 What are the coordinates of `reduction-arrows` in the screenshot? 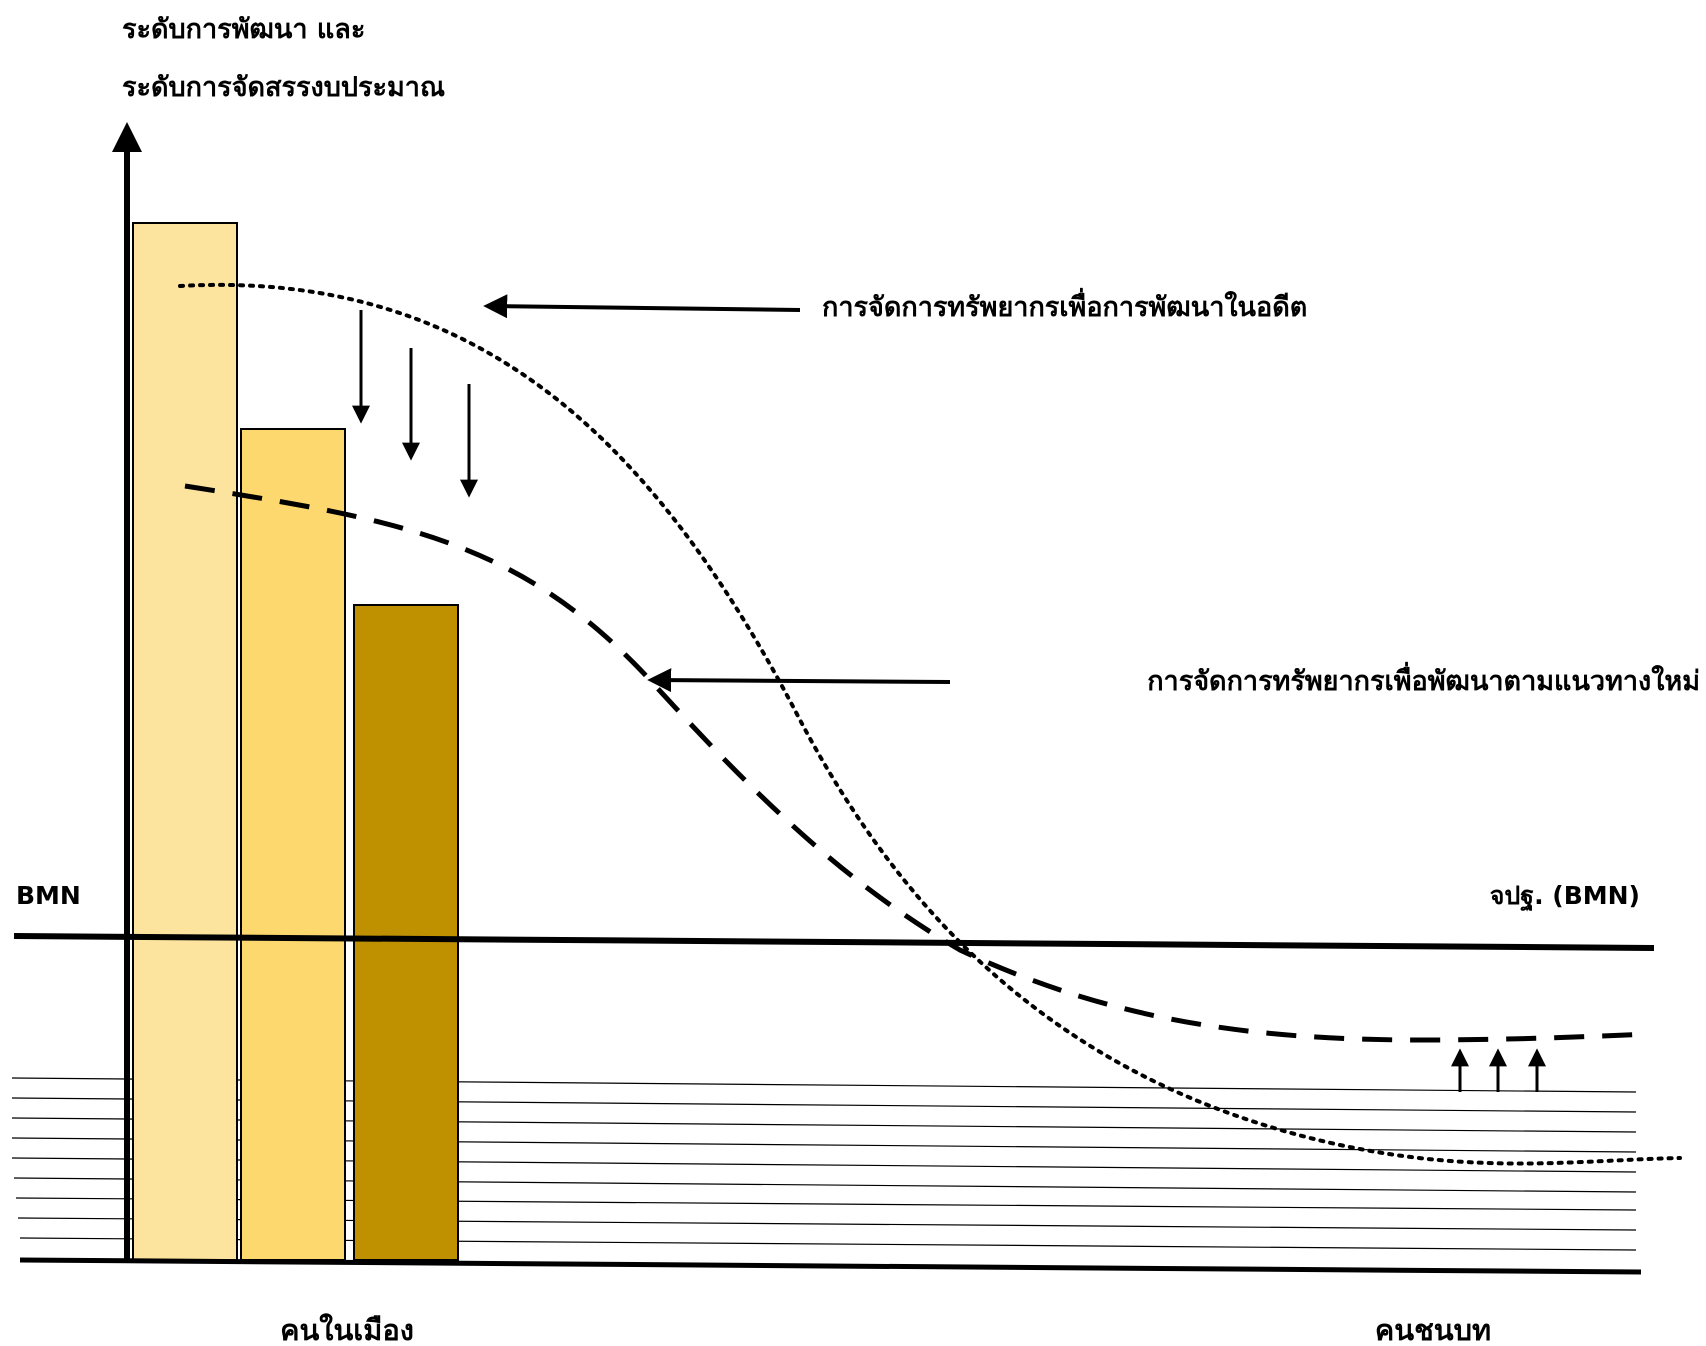 It's located at (415, 404).